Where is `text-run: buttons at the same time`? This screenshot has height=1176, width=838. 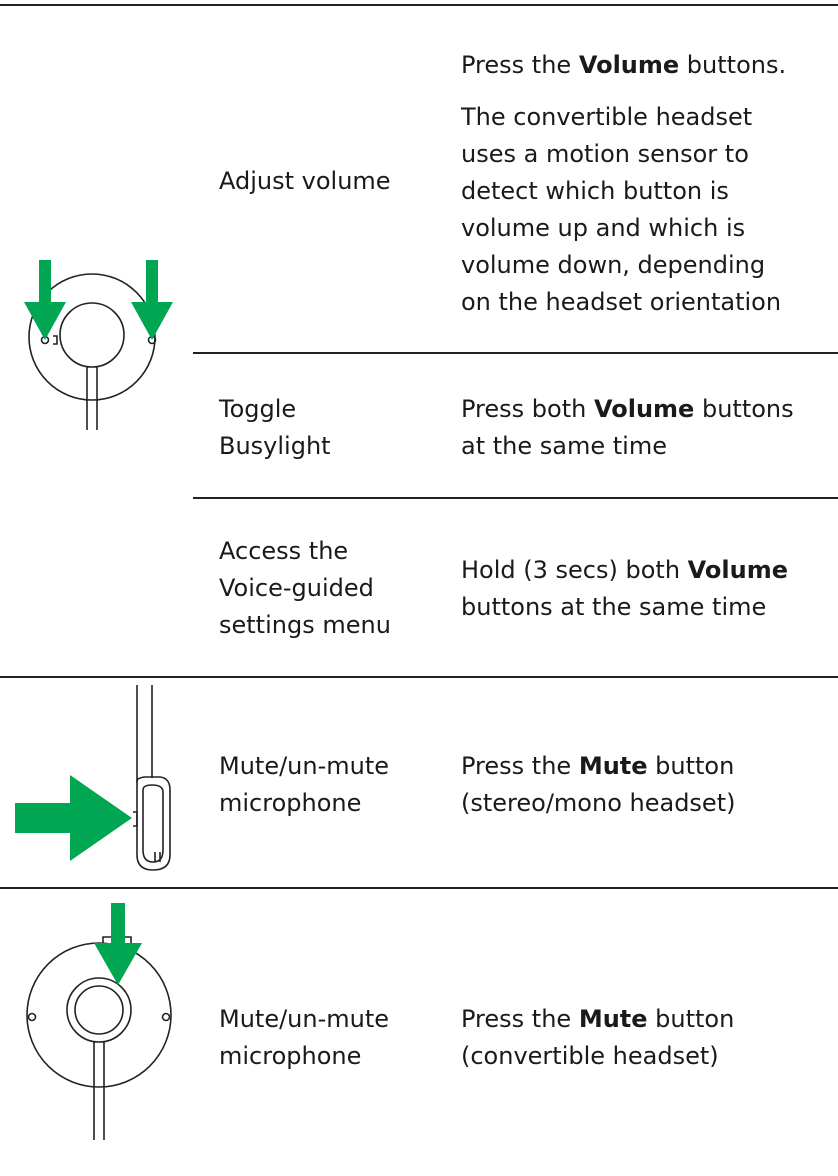 text-run: buttons at the same time is located at coordinates (614, 607).